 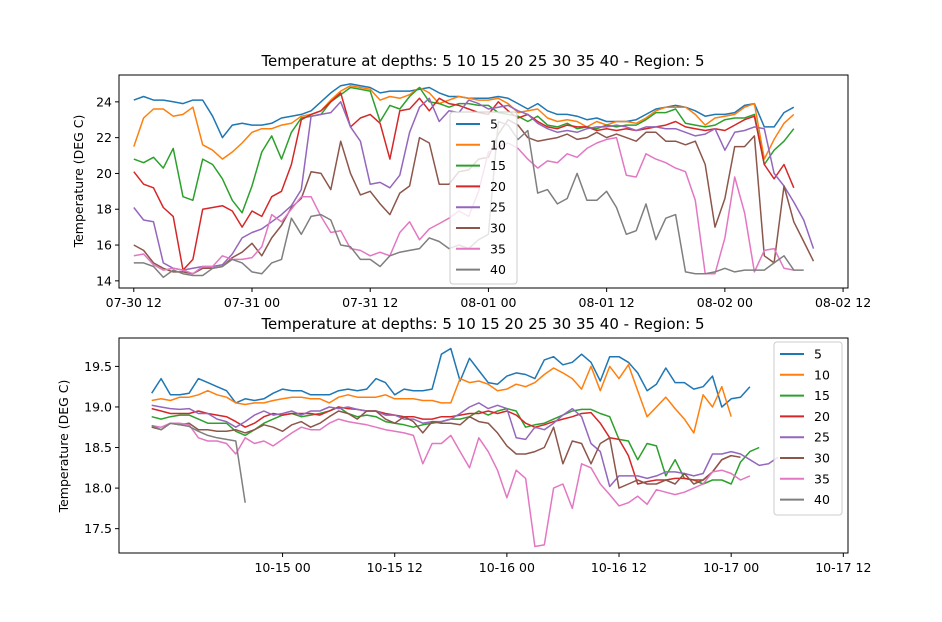 I want to click on chart-2-series-35-line, so click(x=451, y=483).